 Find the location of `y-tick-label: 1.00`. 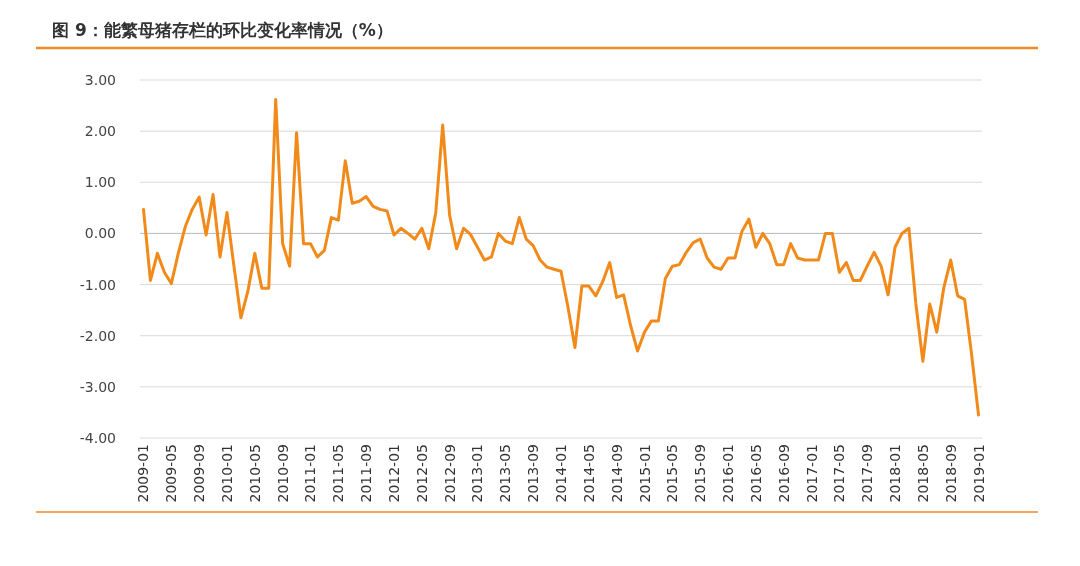

y-tick-label: 1.00 is located at coordinates (100, 182).